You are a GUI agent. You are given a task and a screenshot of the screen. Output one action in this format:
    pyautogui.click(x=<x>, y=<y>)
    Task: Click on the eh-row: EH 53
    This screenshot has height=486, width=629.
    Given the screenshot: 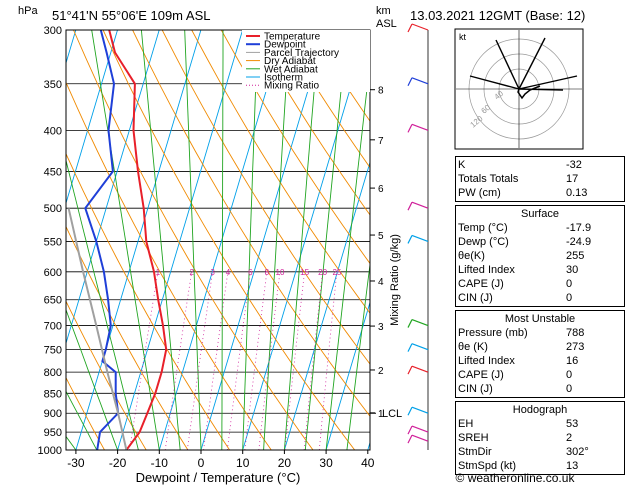 What is the action you would take?
    pyautogui.click(x=540, y=424)
    